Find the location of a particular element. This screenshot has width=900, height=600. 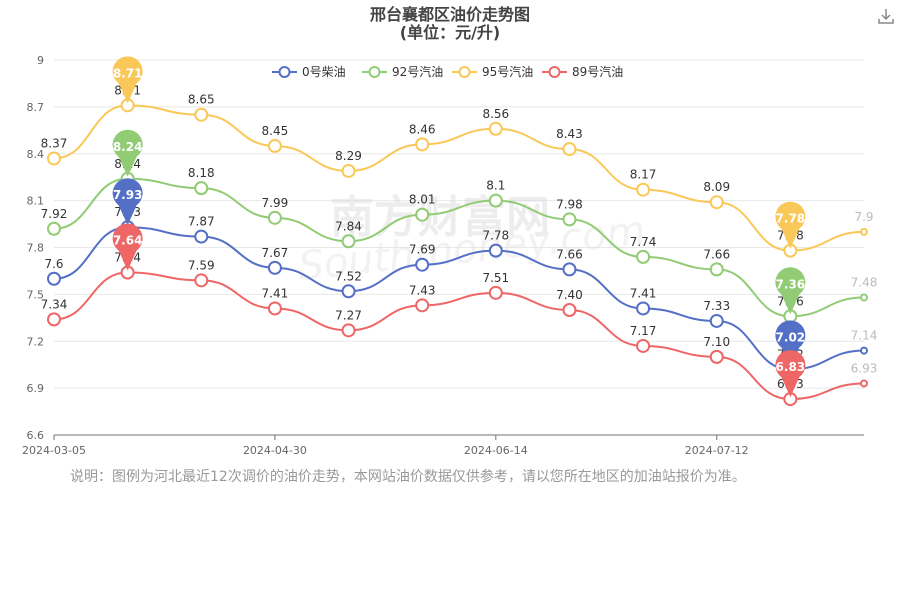

data-label: 7.99 is located at coordinates (275, 203).